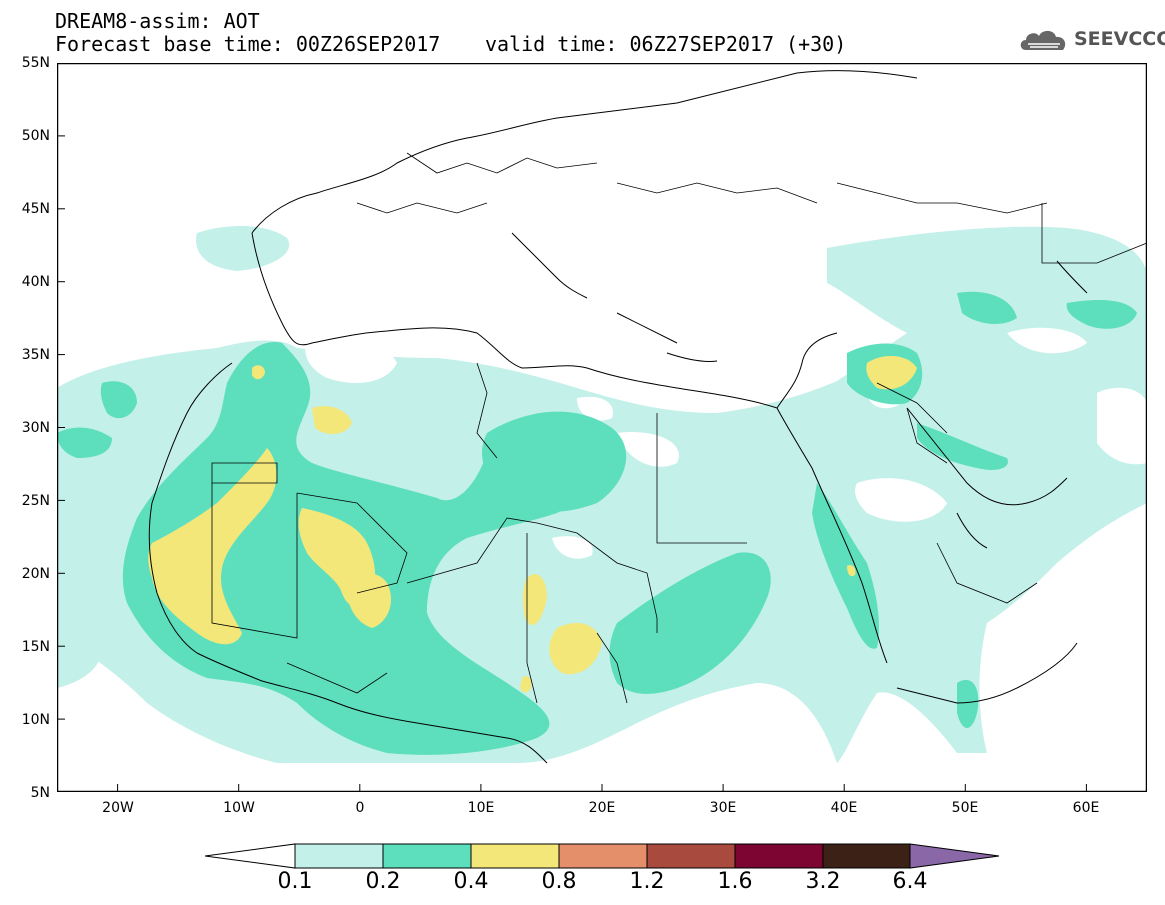  Describe the element at coordinates (666, 44) in the screenshot. I see `valid-time: valid time: 06Z27SEP2017 (+30)` at that location.